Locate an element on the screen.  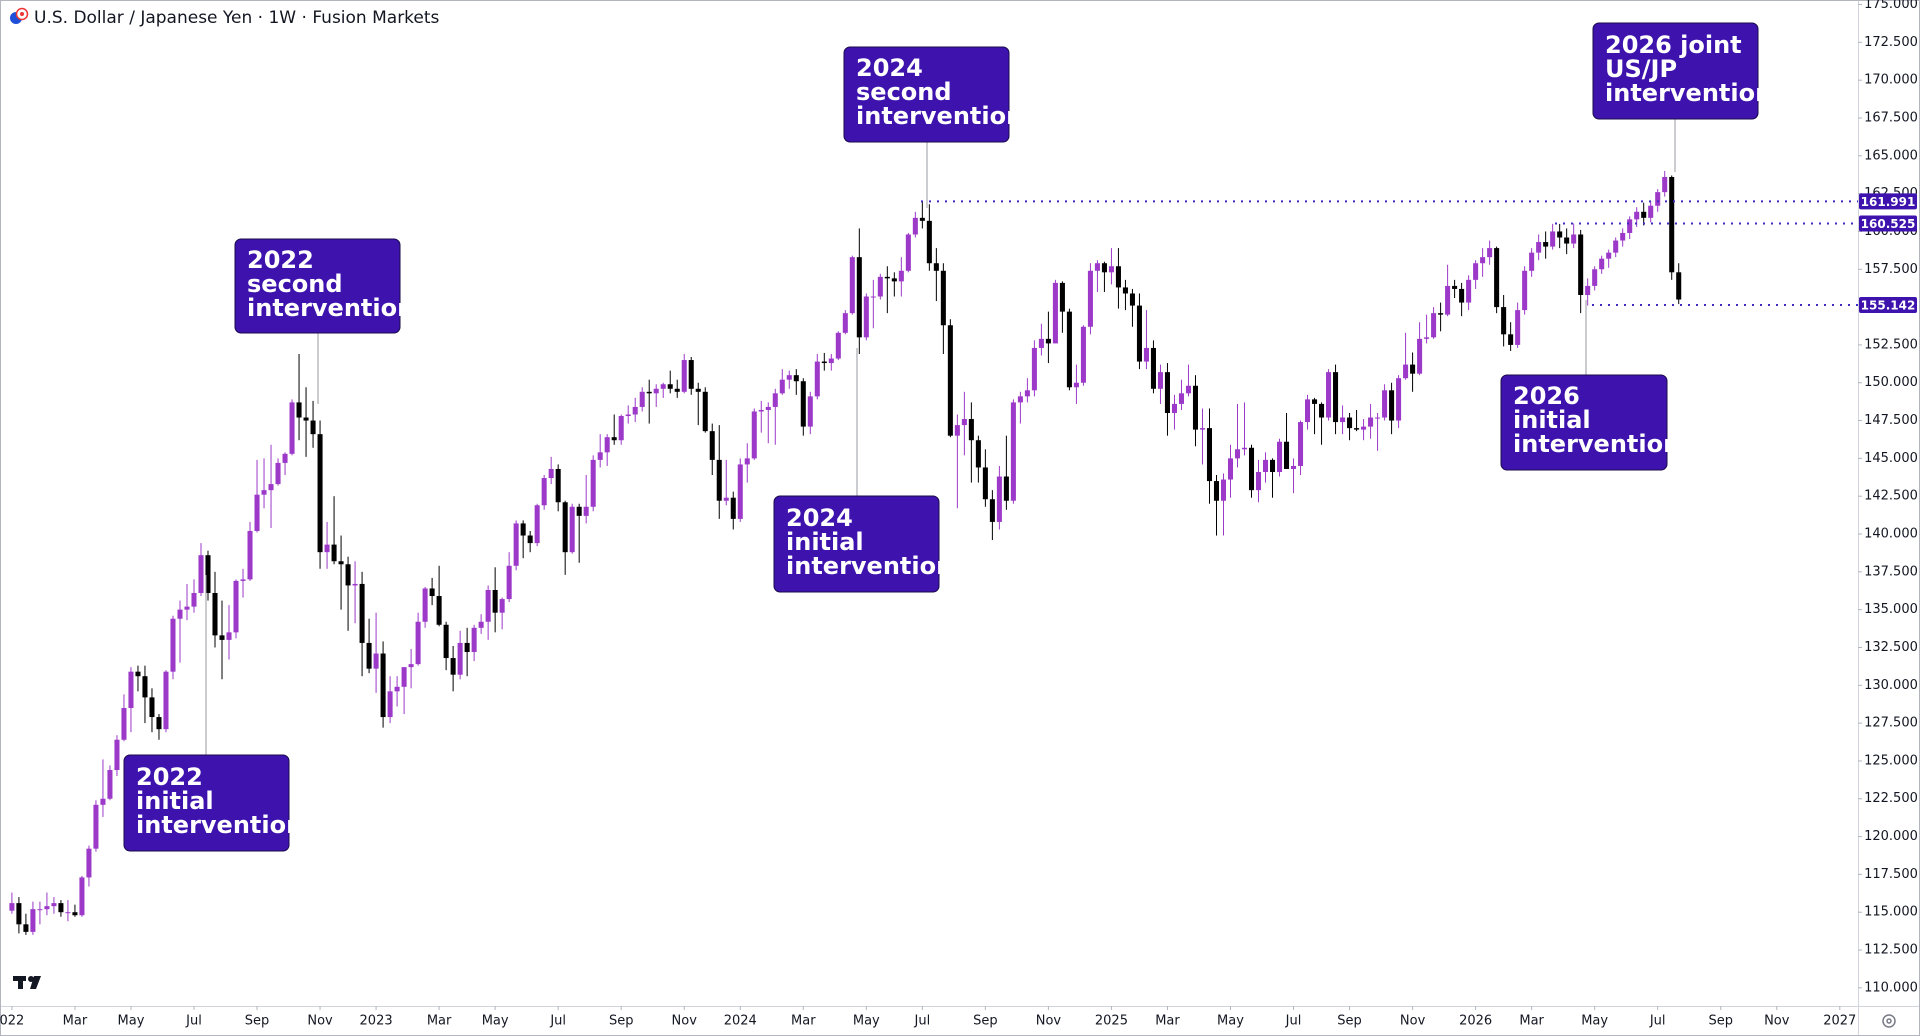
y-tick-label: 135.000 is located at coordinates (1891, 609).